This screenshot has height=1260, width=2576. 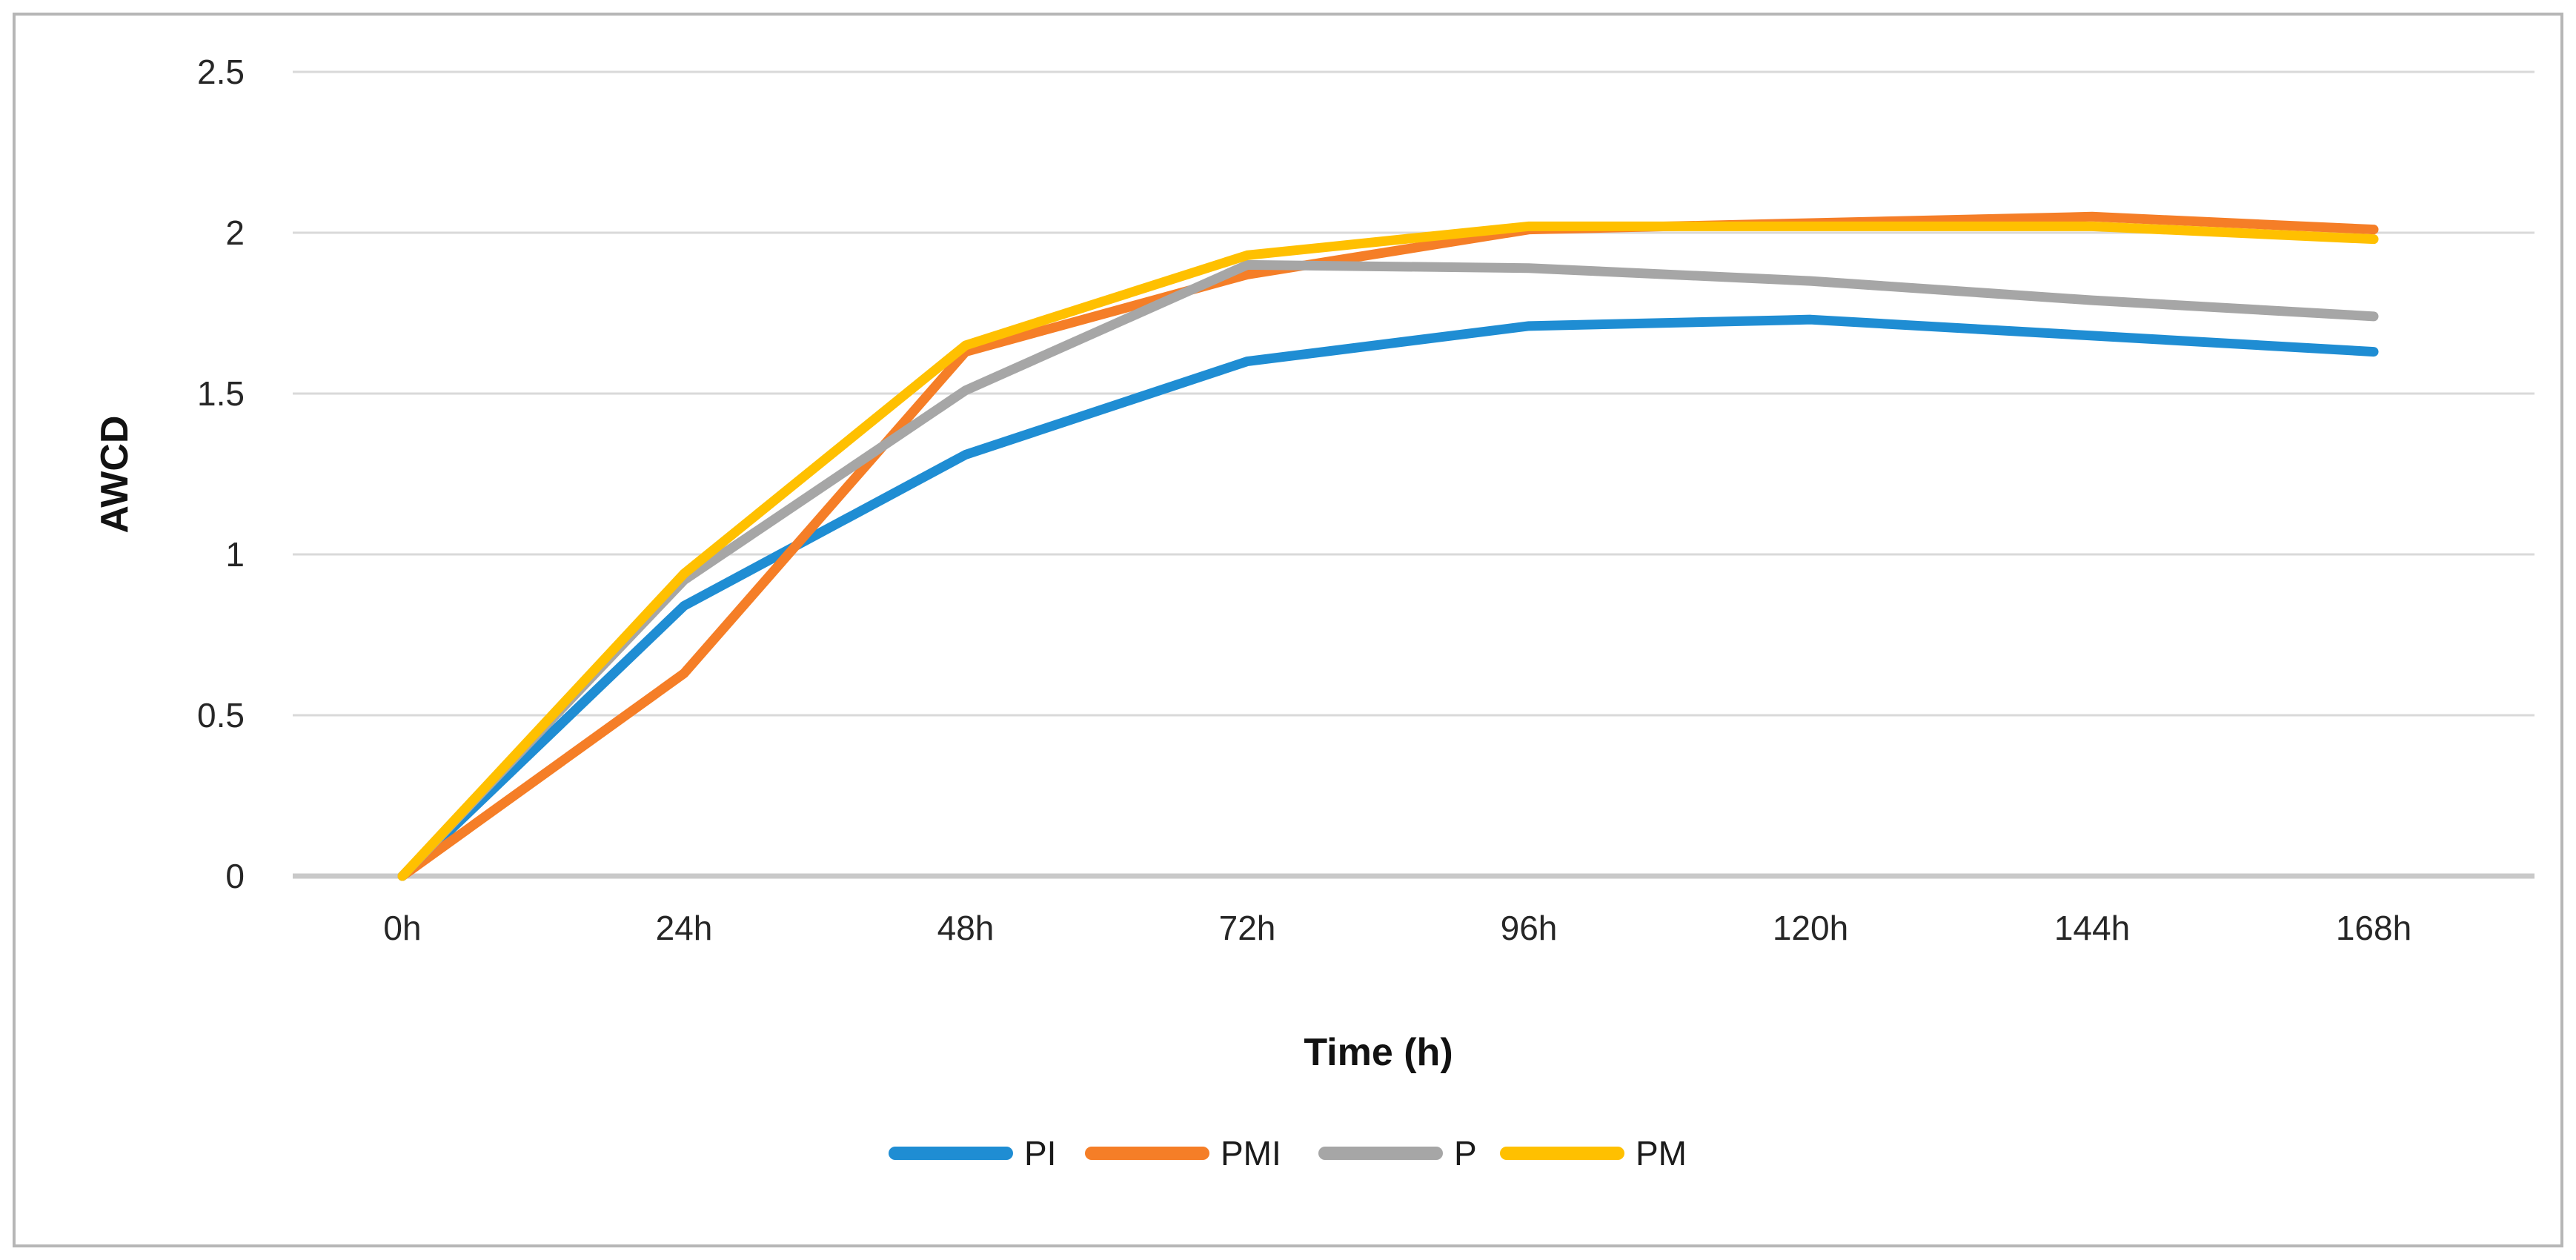 What do you see at coordinates (402, 928) in the screenshot?
I see `x-tick-label: 0h` at bounding box center [402, 928].